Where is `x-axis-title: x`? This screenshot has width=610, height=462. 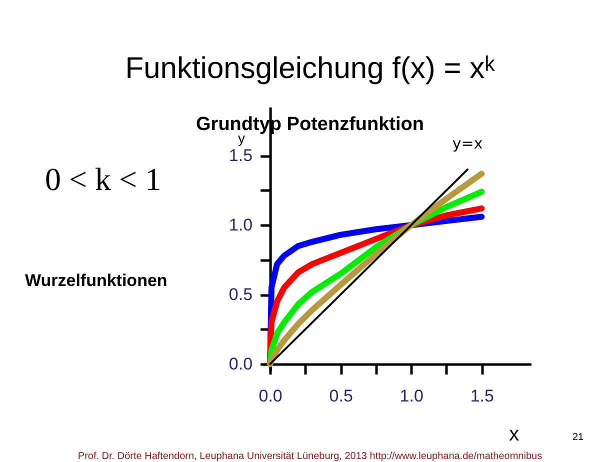 x-axis-title: x is located at coordinates (514, 435).